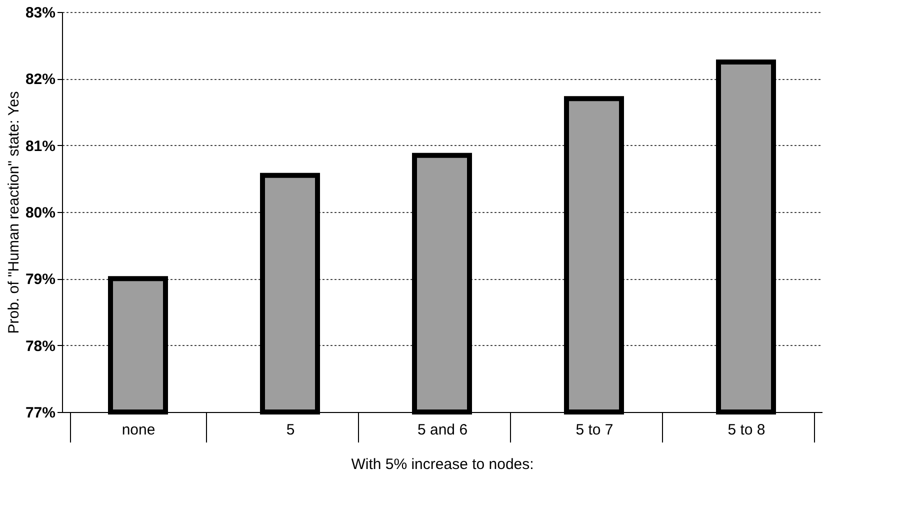 The height and width of the screenshot is (521, 907). Describe the element at coordinates (747, 430) in the screenshot. I see `x-tick-label: 5 to 8` at that location.